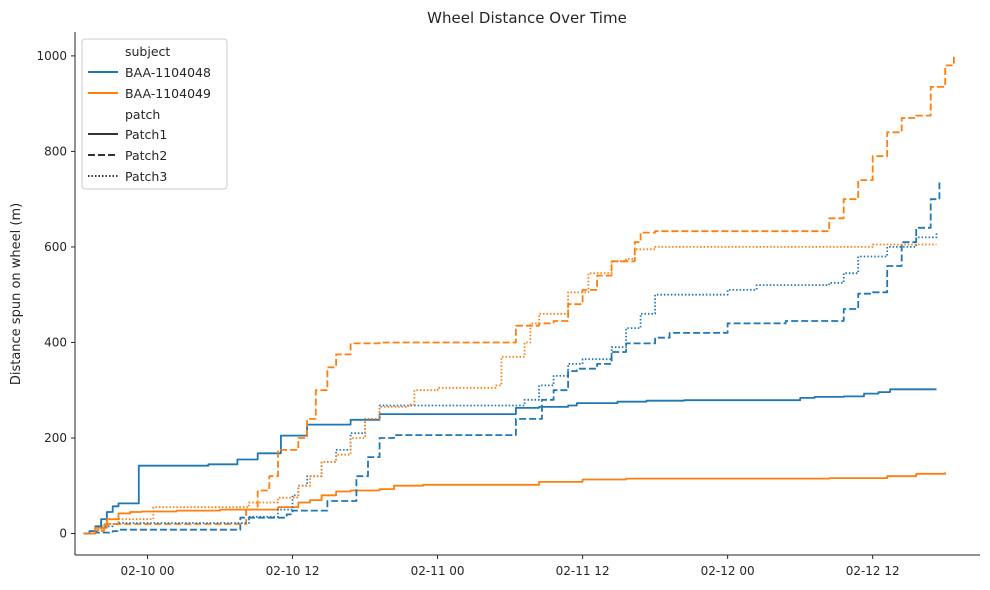 Image resolution: width=990 pixels, height=590 pixels. I want to click on legend-label-subject-1: BAA-1104048, so click(168, 72).